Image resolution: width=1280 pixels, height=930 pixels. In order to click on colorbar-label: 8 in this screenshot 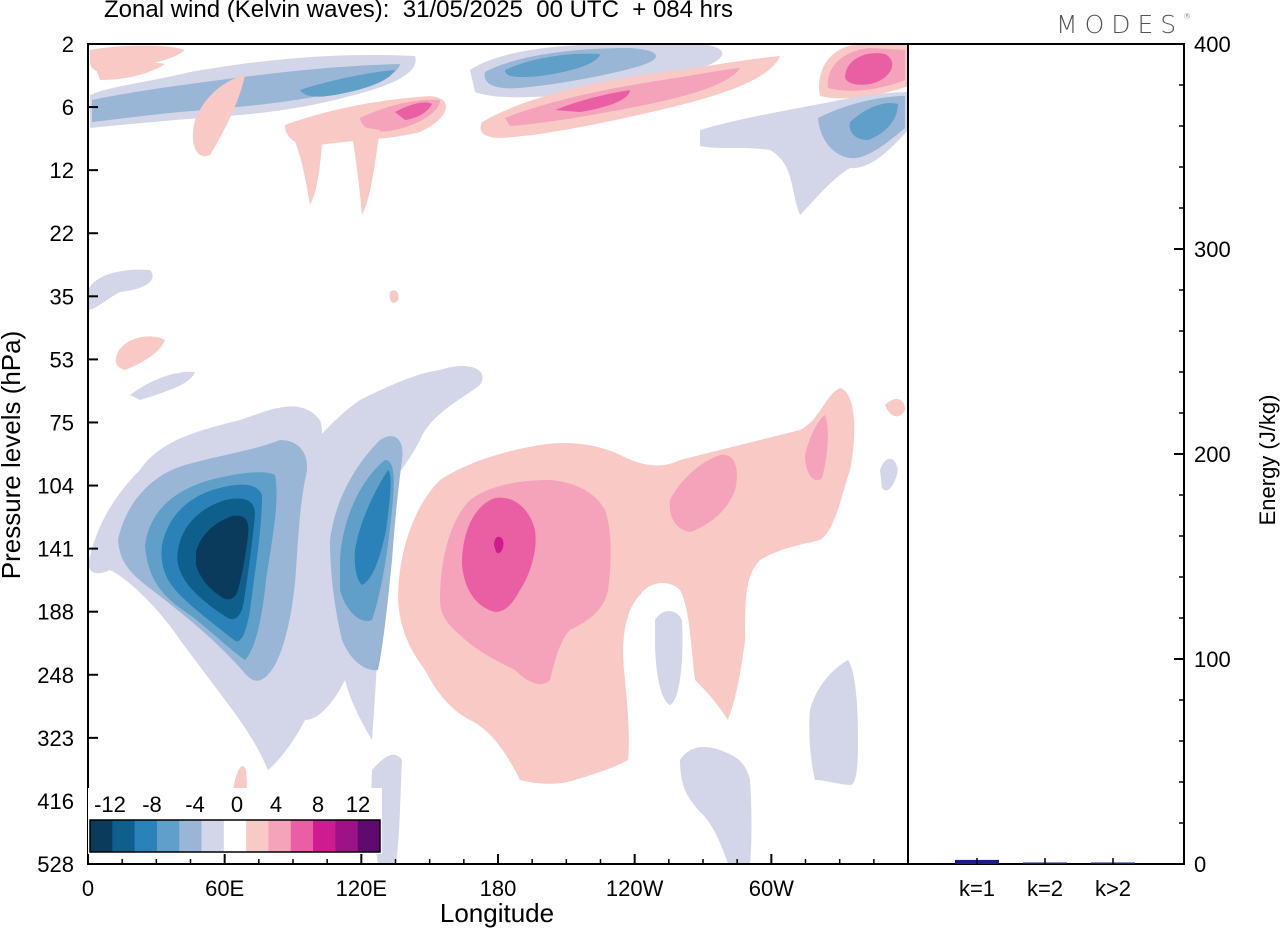, I will do `click(318, 804)`.